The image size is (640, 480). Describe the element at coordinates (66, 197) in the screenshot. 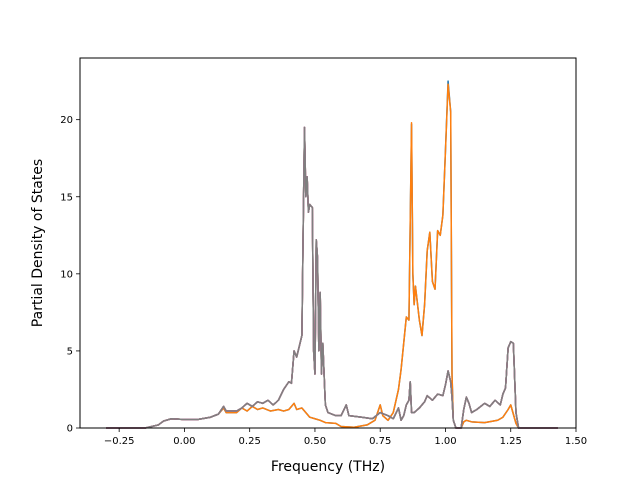

I see `y-tick-label: 15` at that location.